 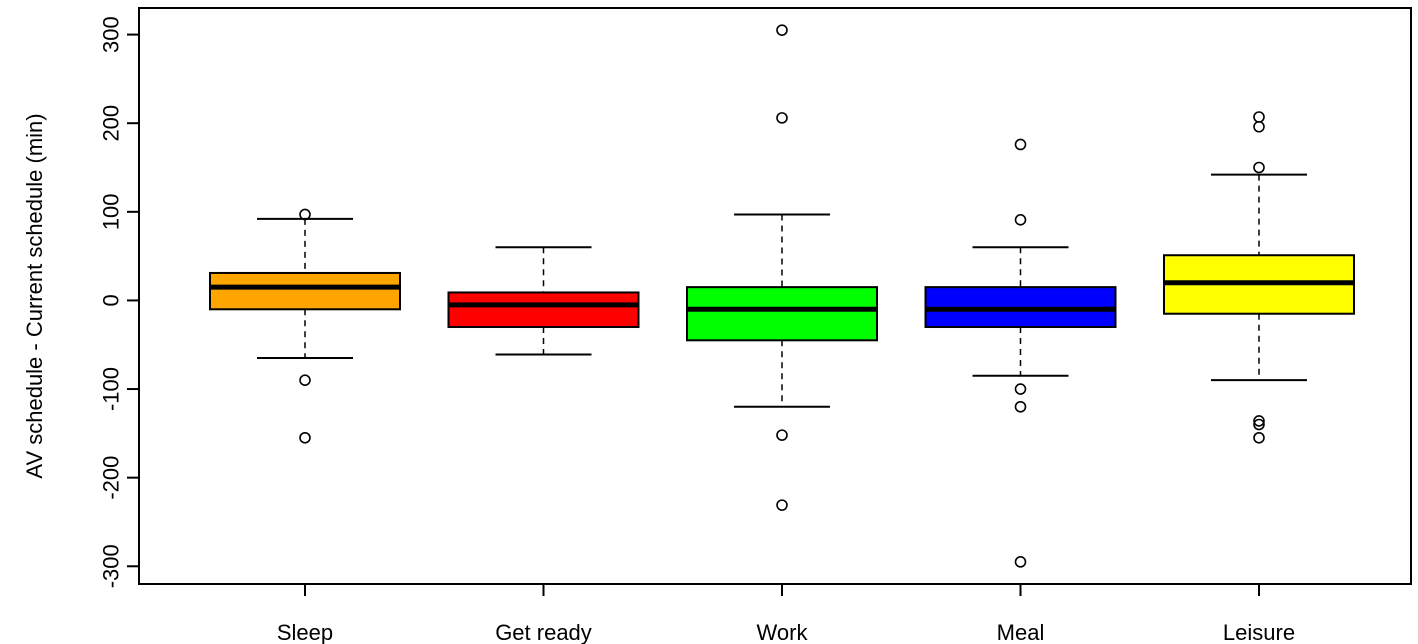 I want to click on y-tick-label: -100, so click(x=111, y=389).